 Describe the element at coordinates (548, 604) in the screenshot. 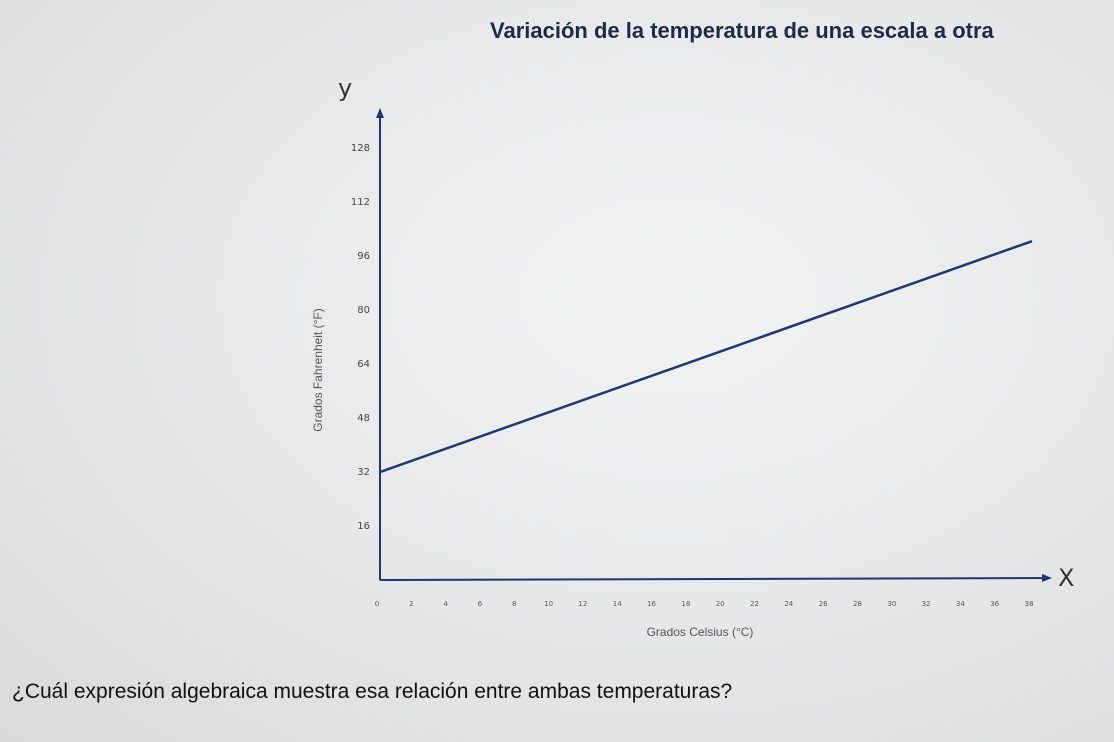

I see `x-tick-label: 10` at that location.